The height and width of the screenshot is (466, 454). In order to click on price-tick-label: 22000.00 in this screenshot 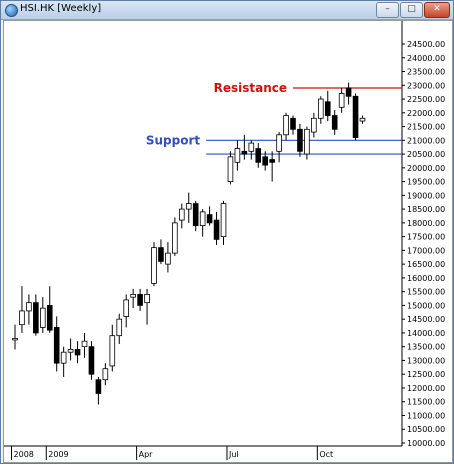, I will do `click(426, 113)`.